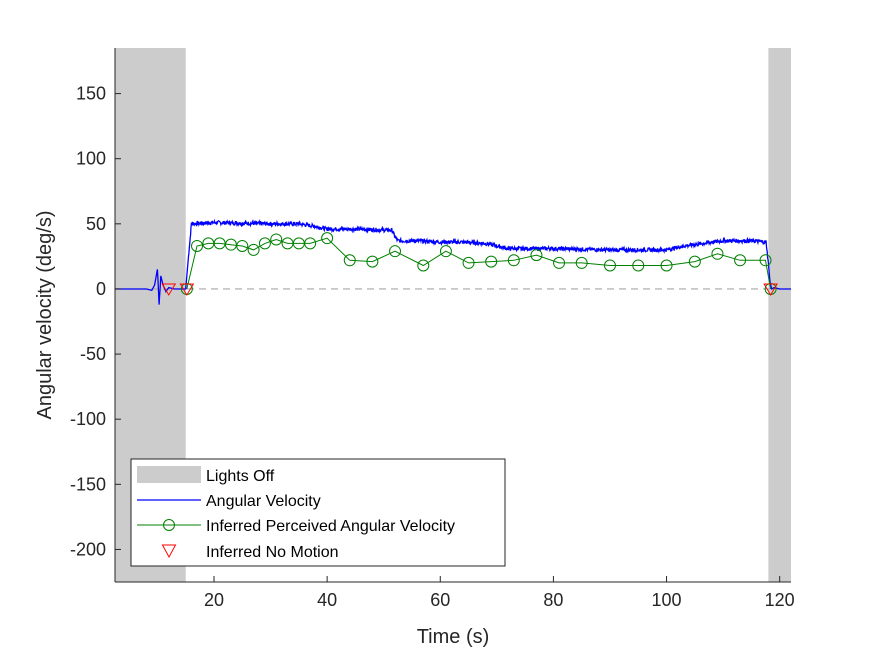  What do you see at coordinates (780, 600) in the screenshot?
I see `x-tick-label-120: 120` at bounding box center [780, 600].